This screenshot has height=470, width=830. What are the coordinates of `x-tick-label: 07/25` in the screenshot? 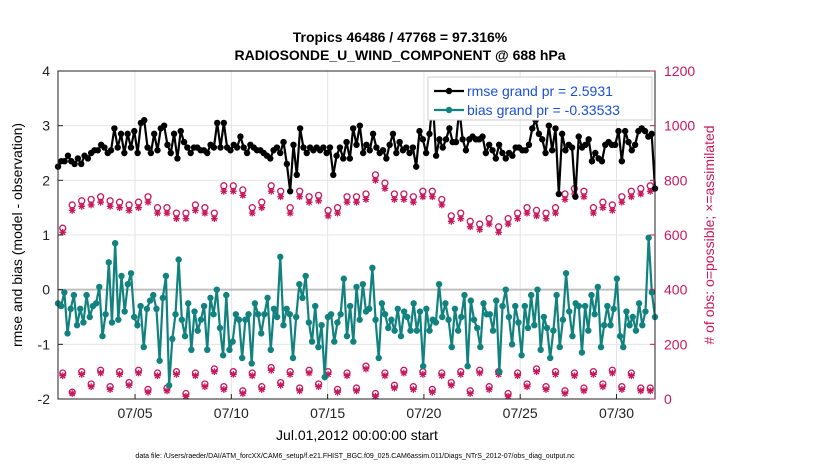 It's located at (520, 413).